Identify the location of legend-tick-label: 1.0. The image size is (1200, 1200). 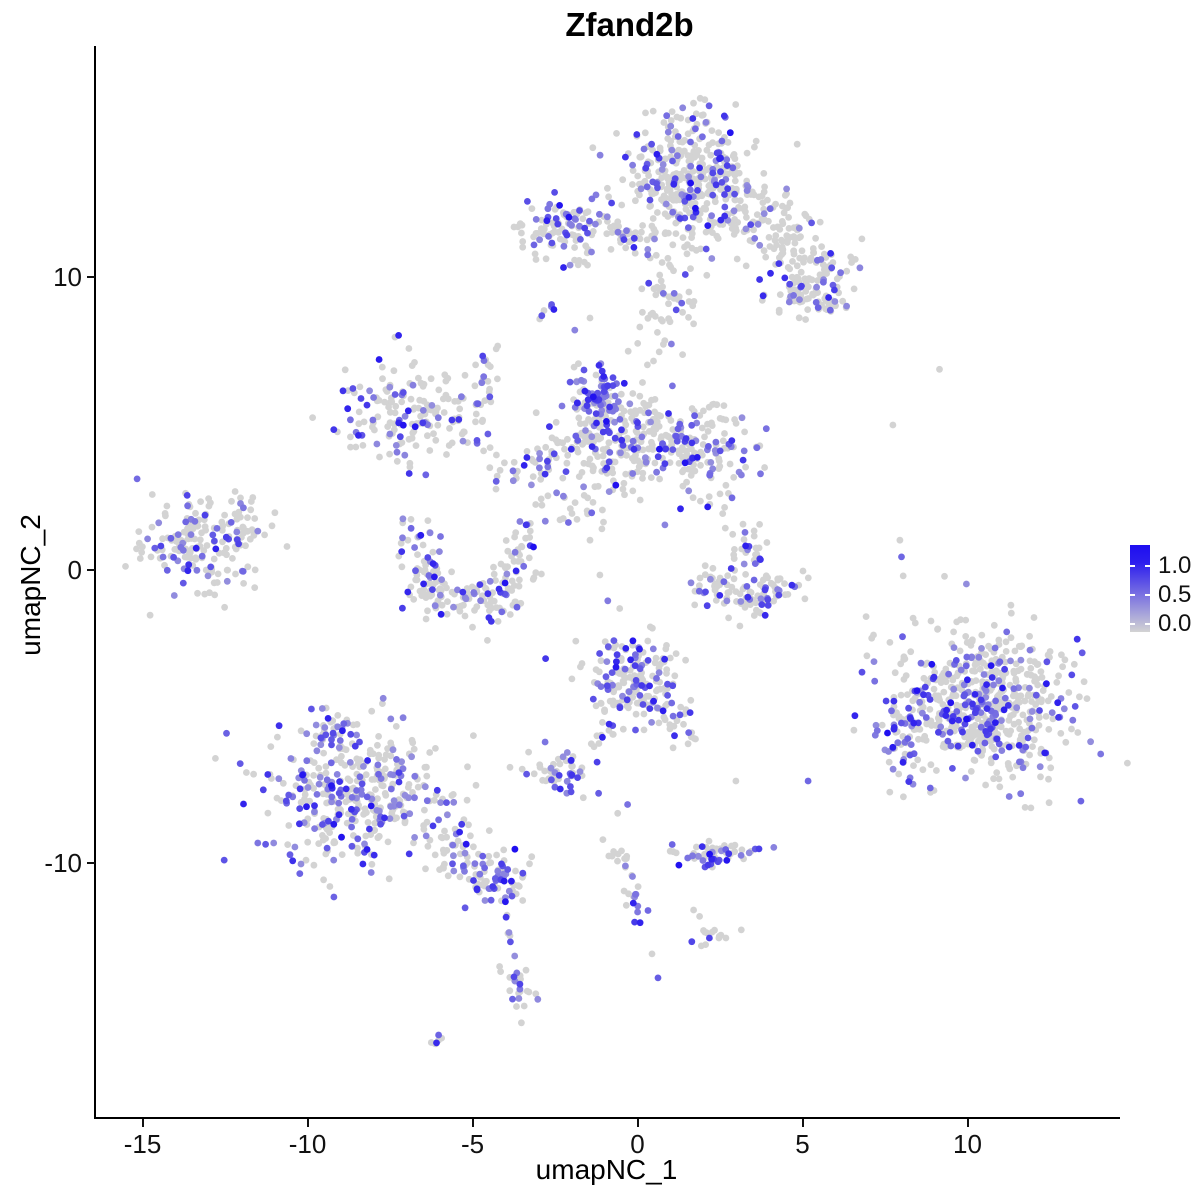
(1175, 565).